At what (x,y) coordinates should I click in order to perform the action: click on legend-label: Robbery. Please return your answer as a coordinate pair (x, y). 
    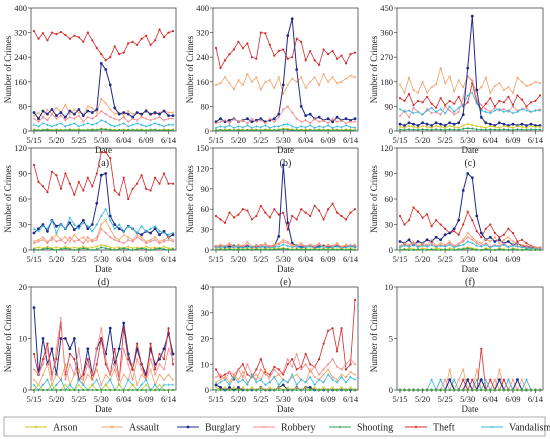
    Looking at the image, I should click on (298, 428).